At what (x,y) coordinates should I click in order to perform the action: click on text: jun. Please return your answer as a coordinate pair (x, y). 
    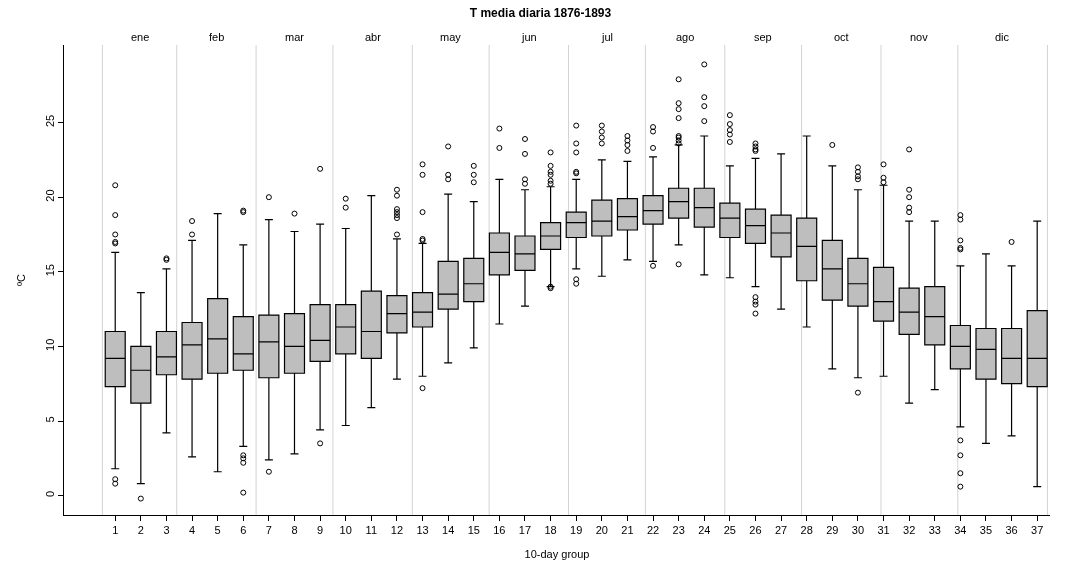
    Looking at the image, I should click on (529, 37).